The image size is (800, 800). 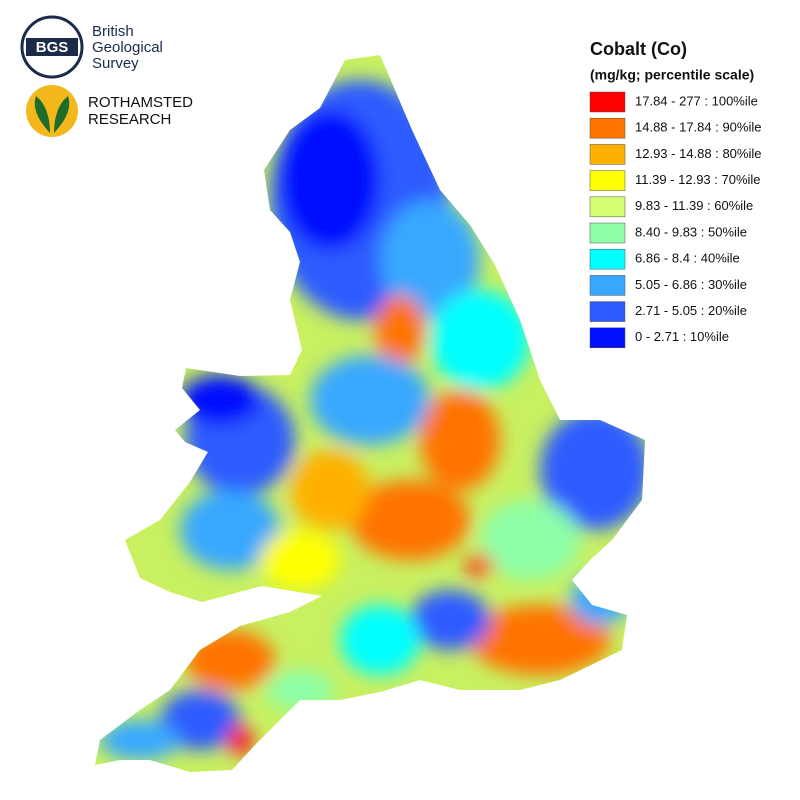 What do you see at coordinates (698, 127) in the screenshot?
I see `legend-label: 14.88 - 17.84 : 90%ile` at bounding box center [698, 127].